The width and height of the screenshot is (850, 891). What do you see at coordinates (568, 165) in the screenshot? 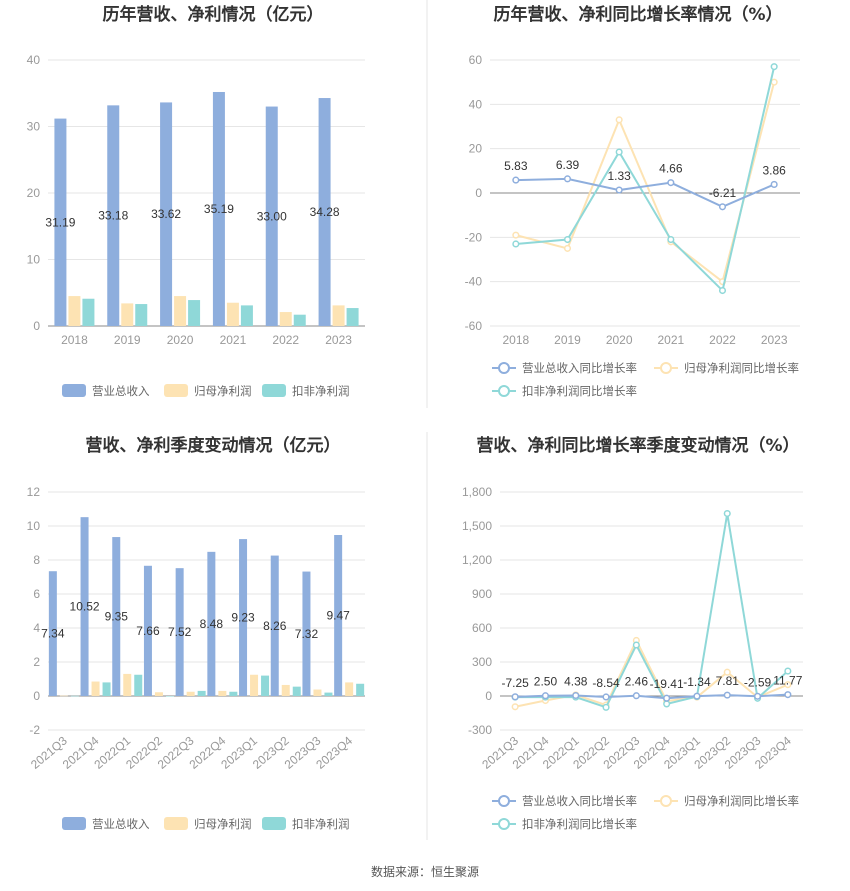
I see `point-data-label: 6.39` at bounding box center [568, 165].